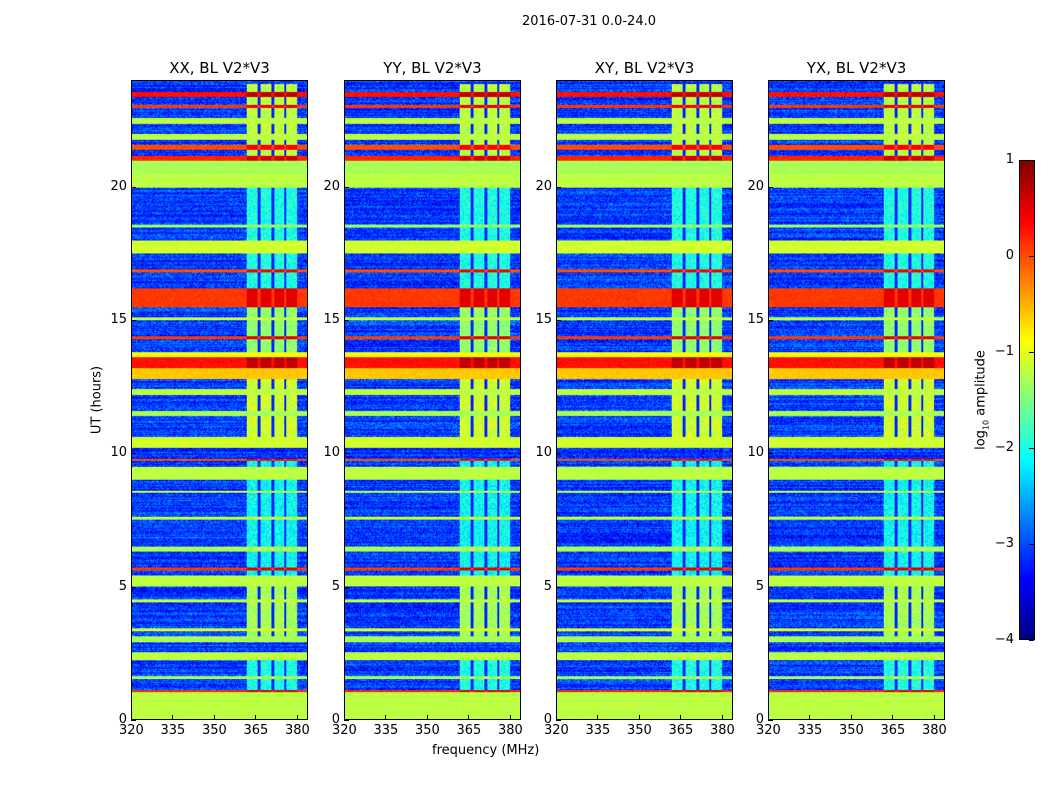  I want to click on colorbar-label-sub: 10, so click(986, 425).